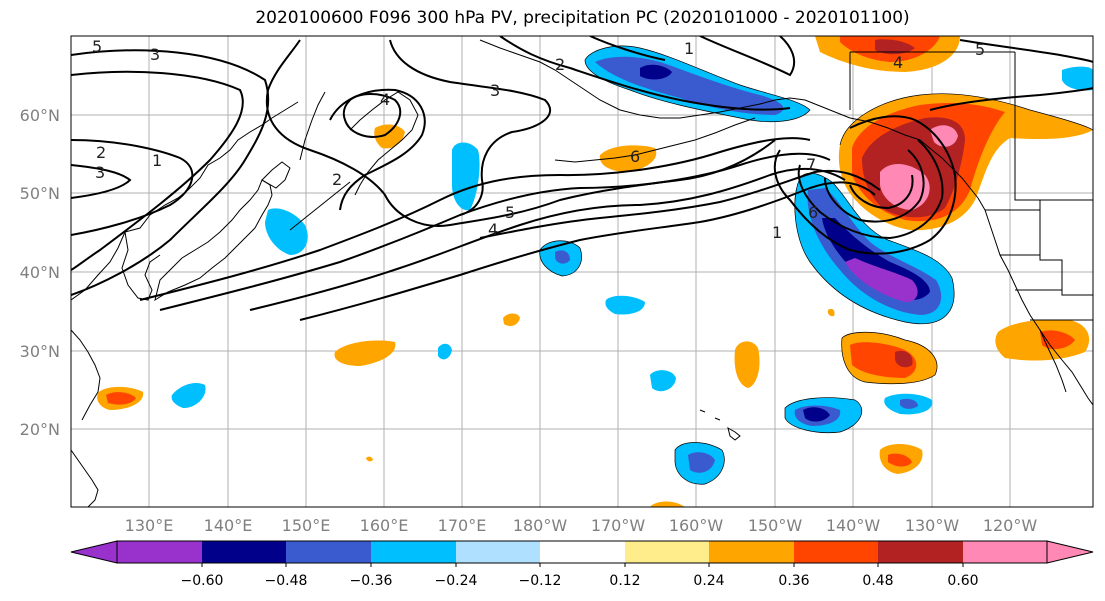  I want to click on contour-label: 7, so click(811, 164).